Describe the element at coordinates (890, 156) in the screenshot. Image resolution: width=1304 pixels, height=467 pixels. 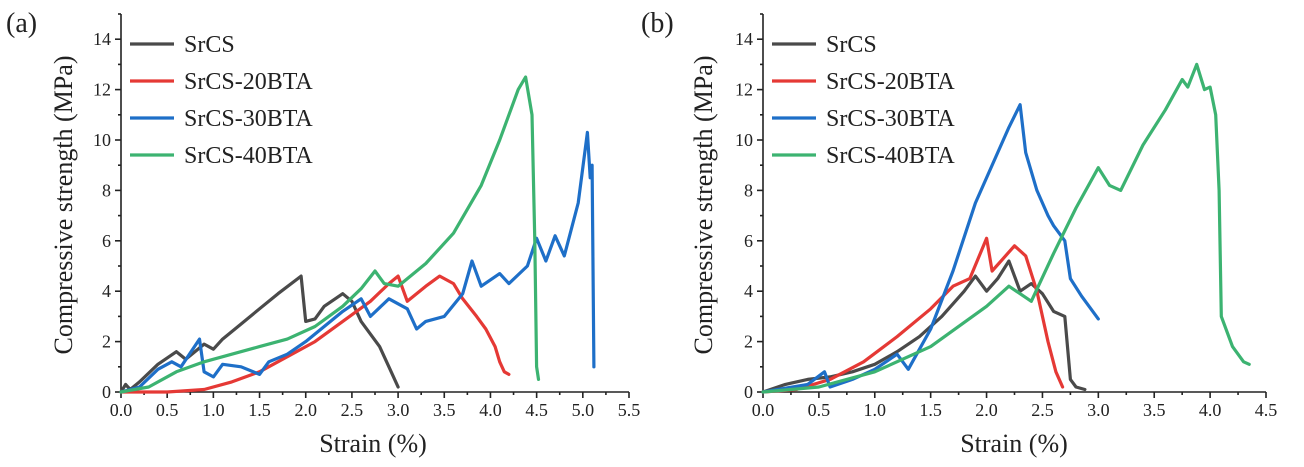
I see `panel-b-legend-label: SrCS-40BTA` at that location.